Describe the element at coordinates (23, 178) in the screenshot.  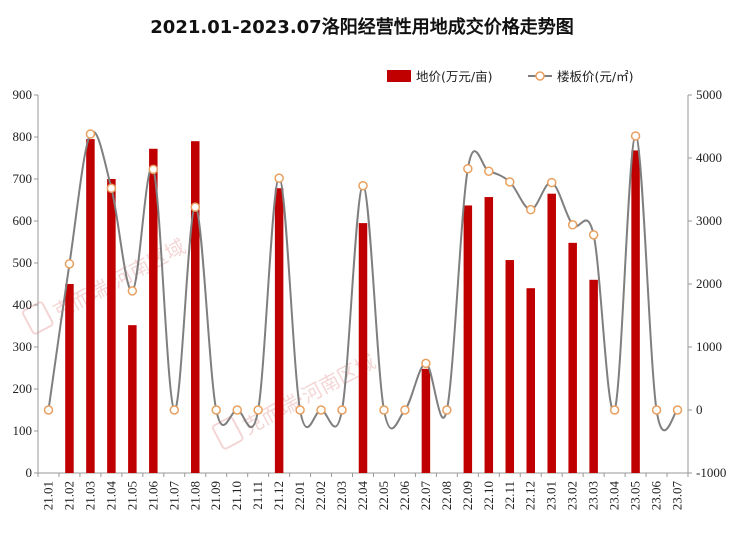
I see `y-left-tick-label: 700` at that location.